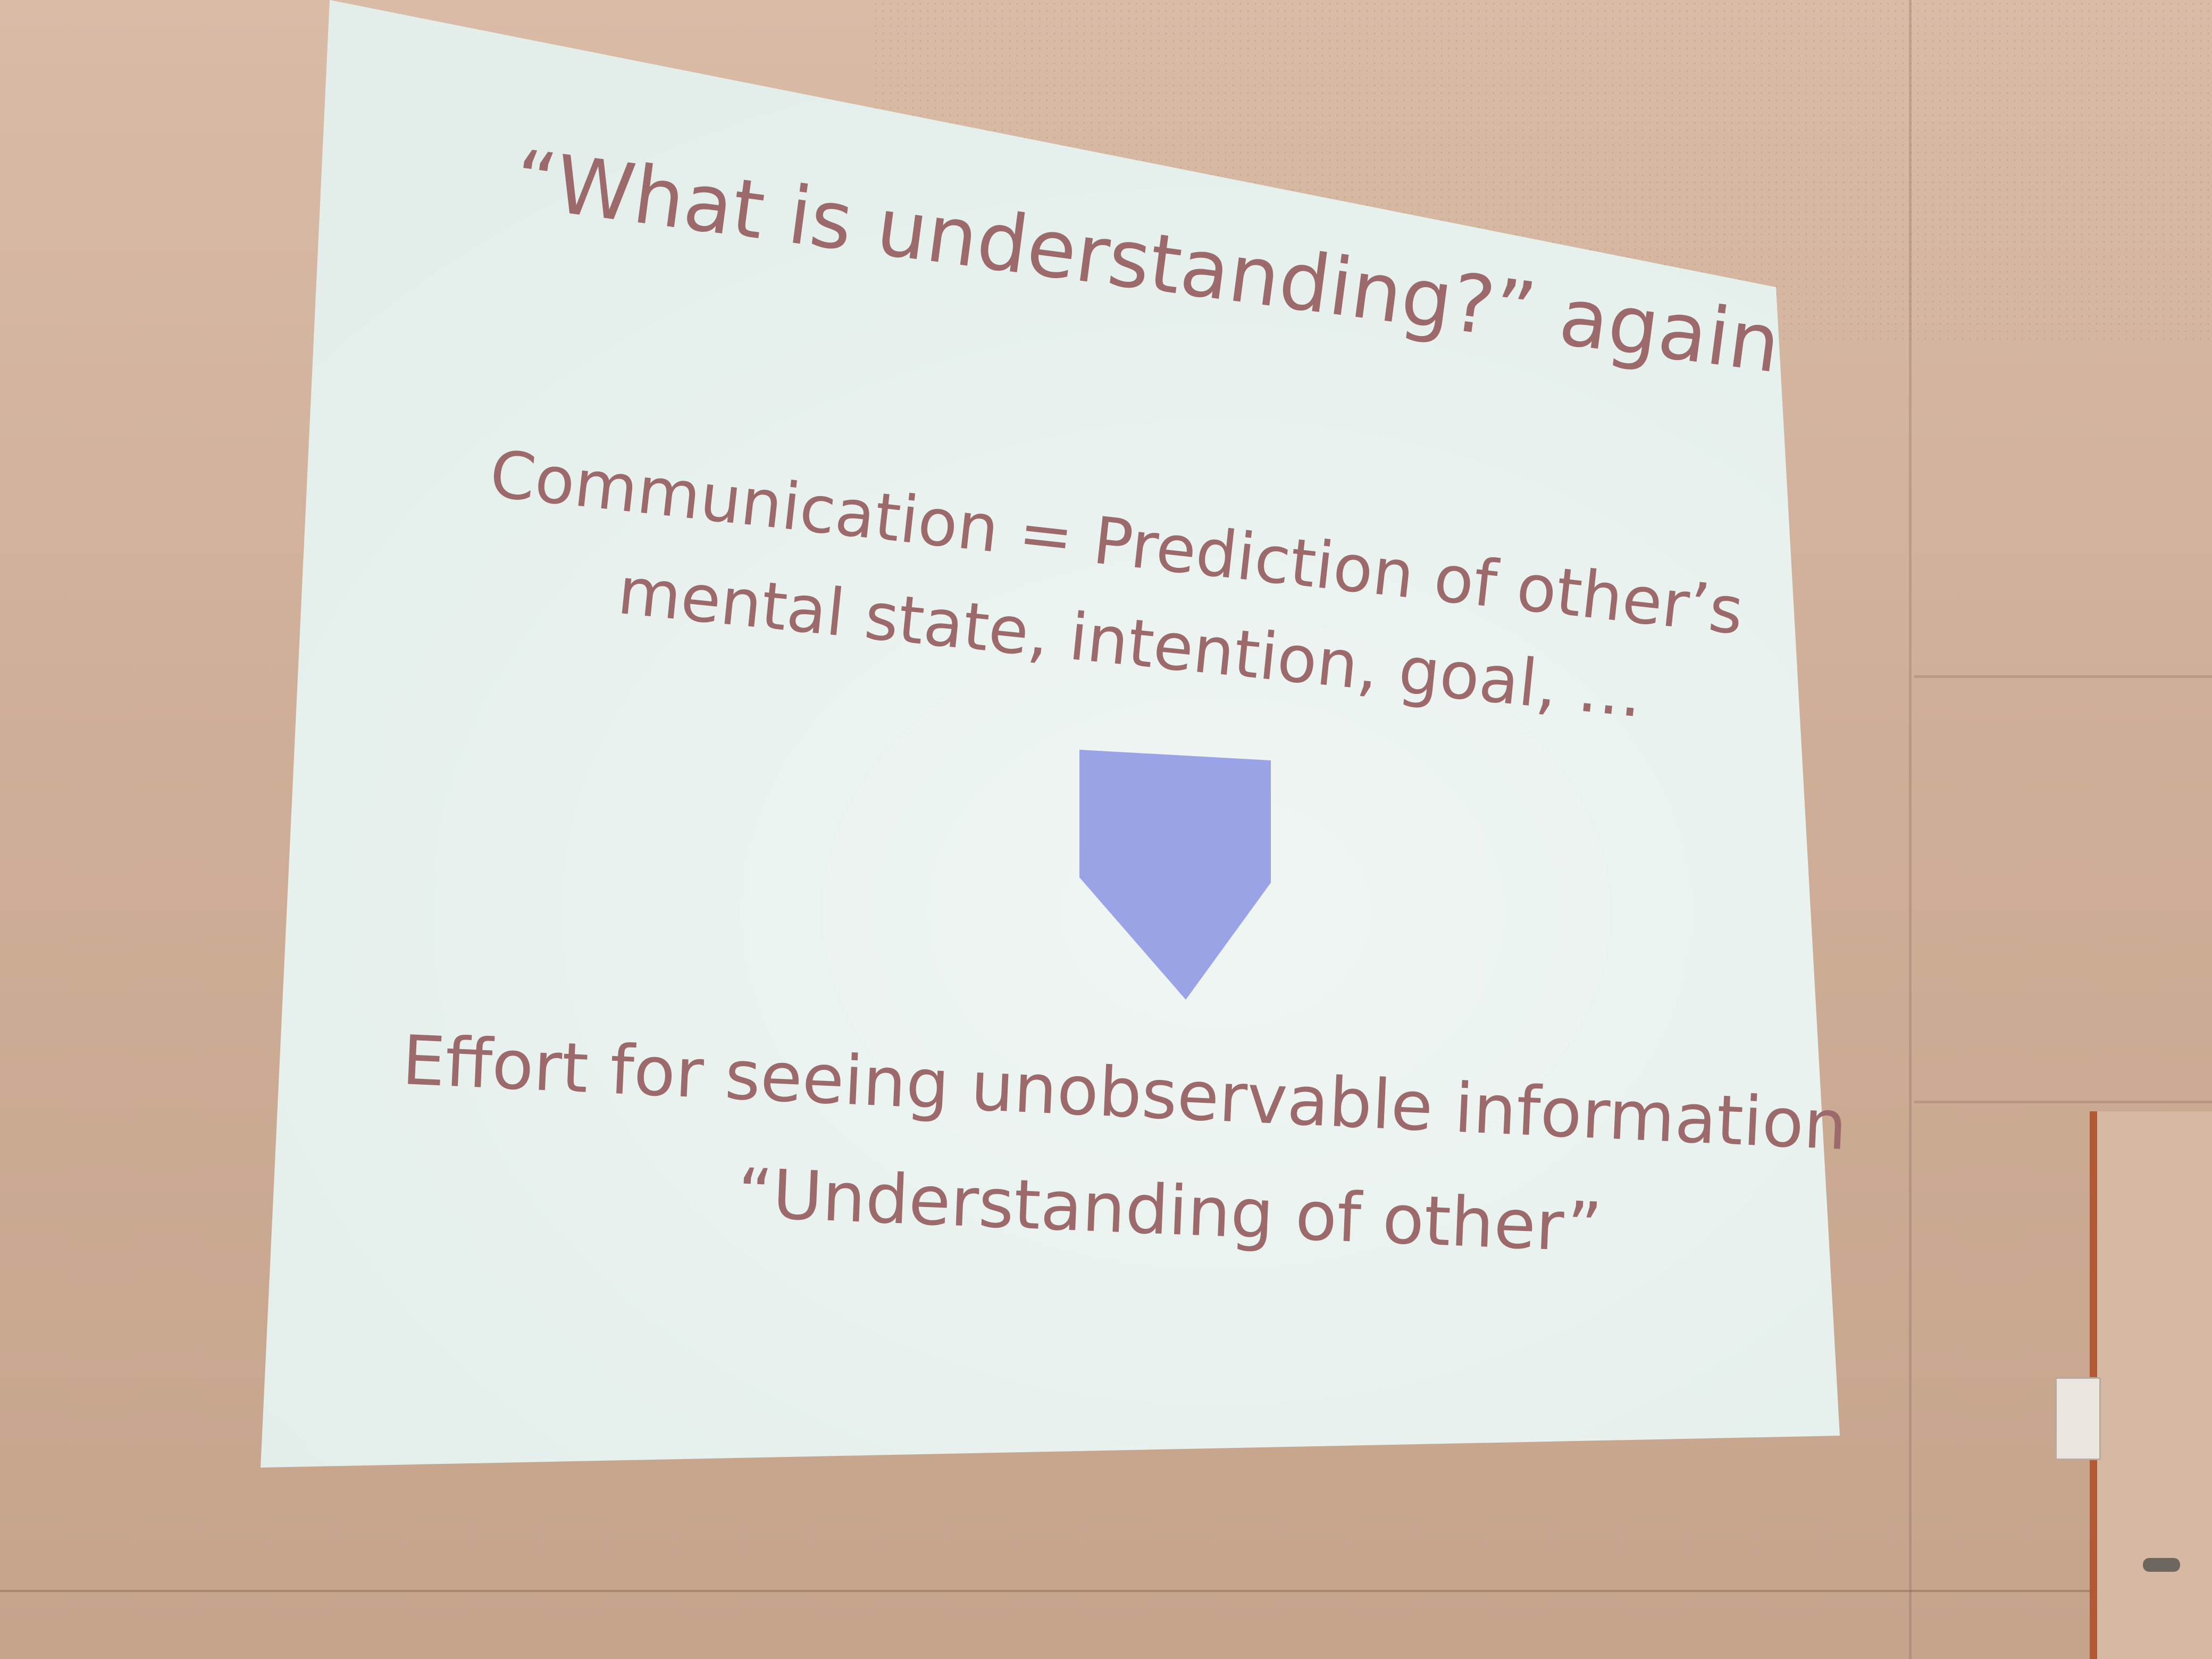 The width and height of the screenshot is (2212, 1659). I want to click on door-handle, so click(2161, 1565).